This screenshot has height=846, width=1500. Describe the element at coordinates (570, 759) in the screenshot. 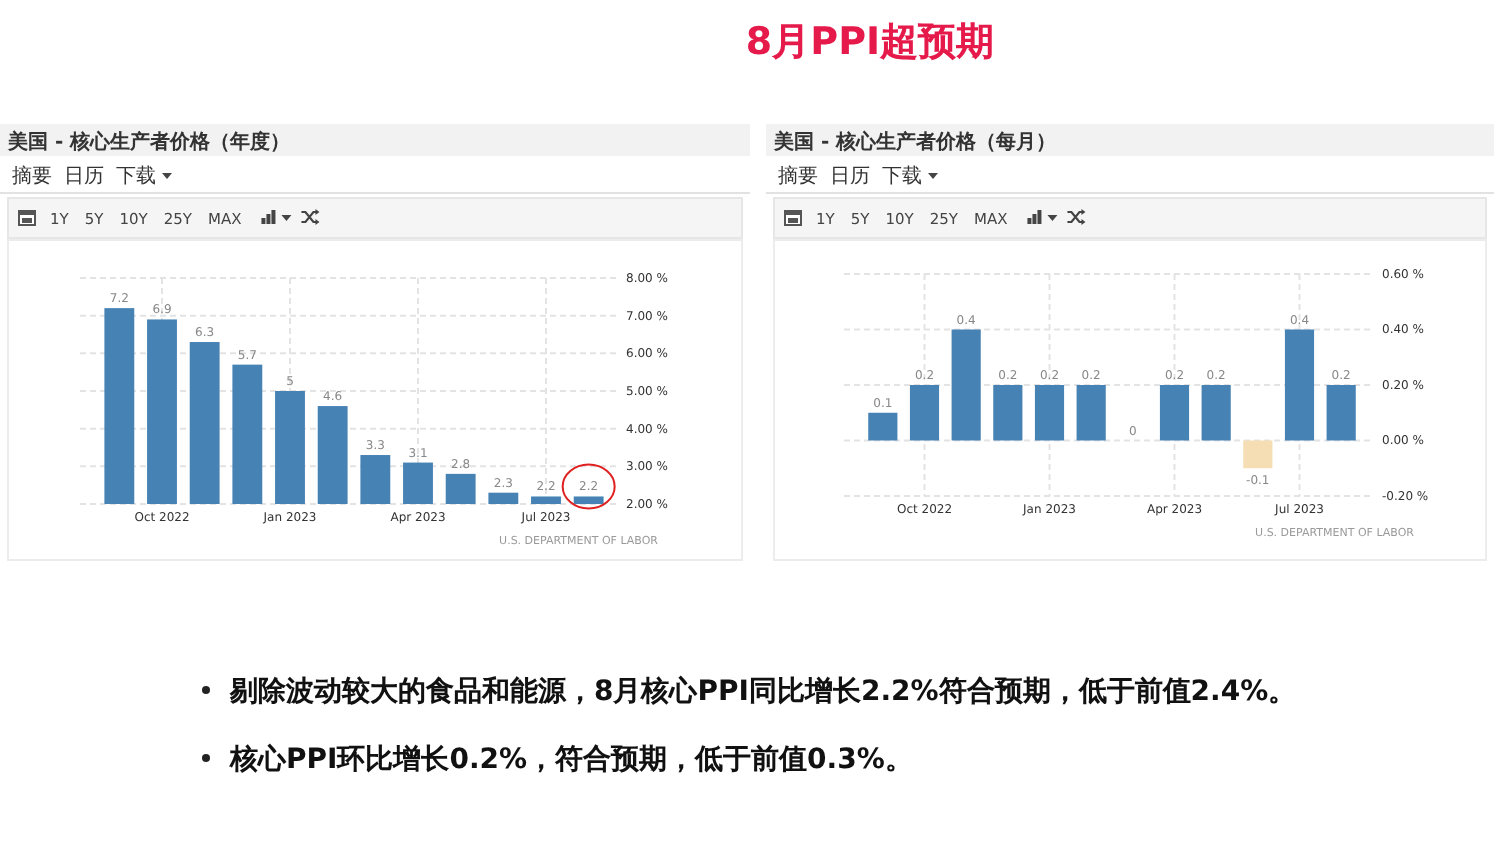

I see `text: 核心PPI环比增长0.2%，符合预期，低于前值0.3%。` at that location.